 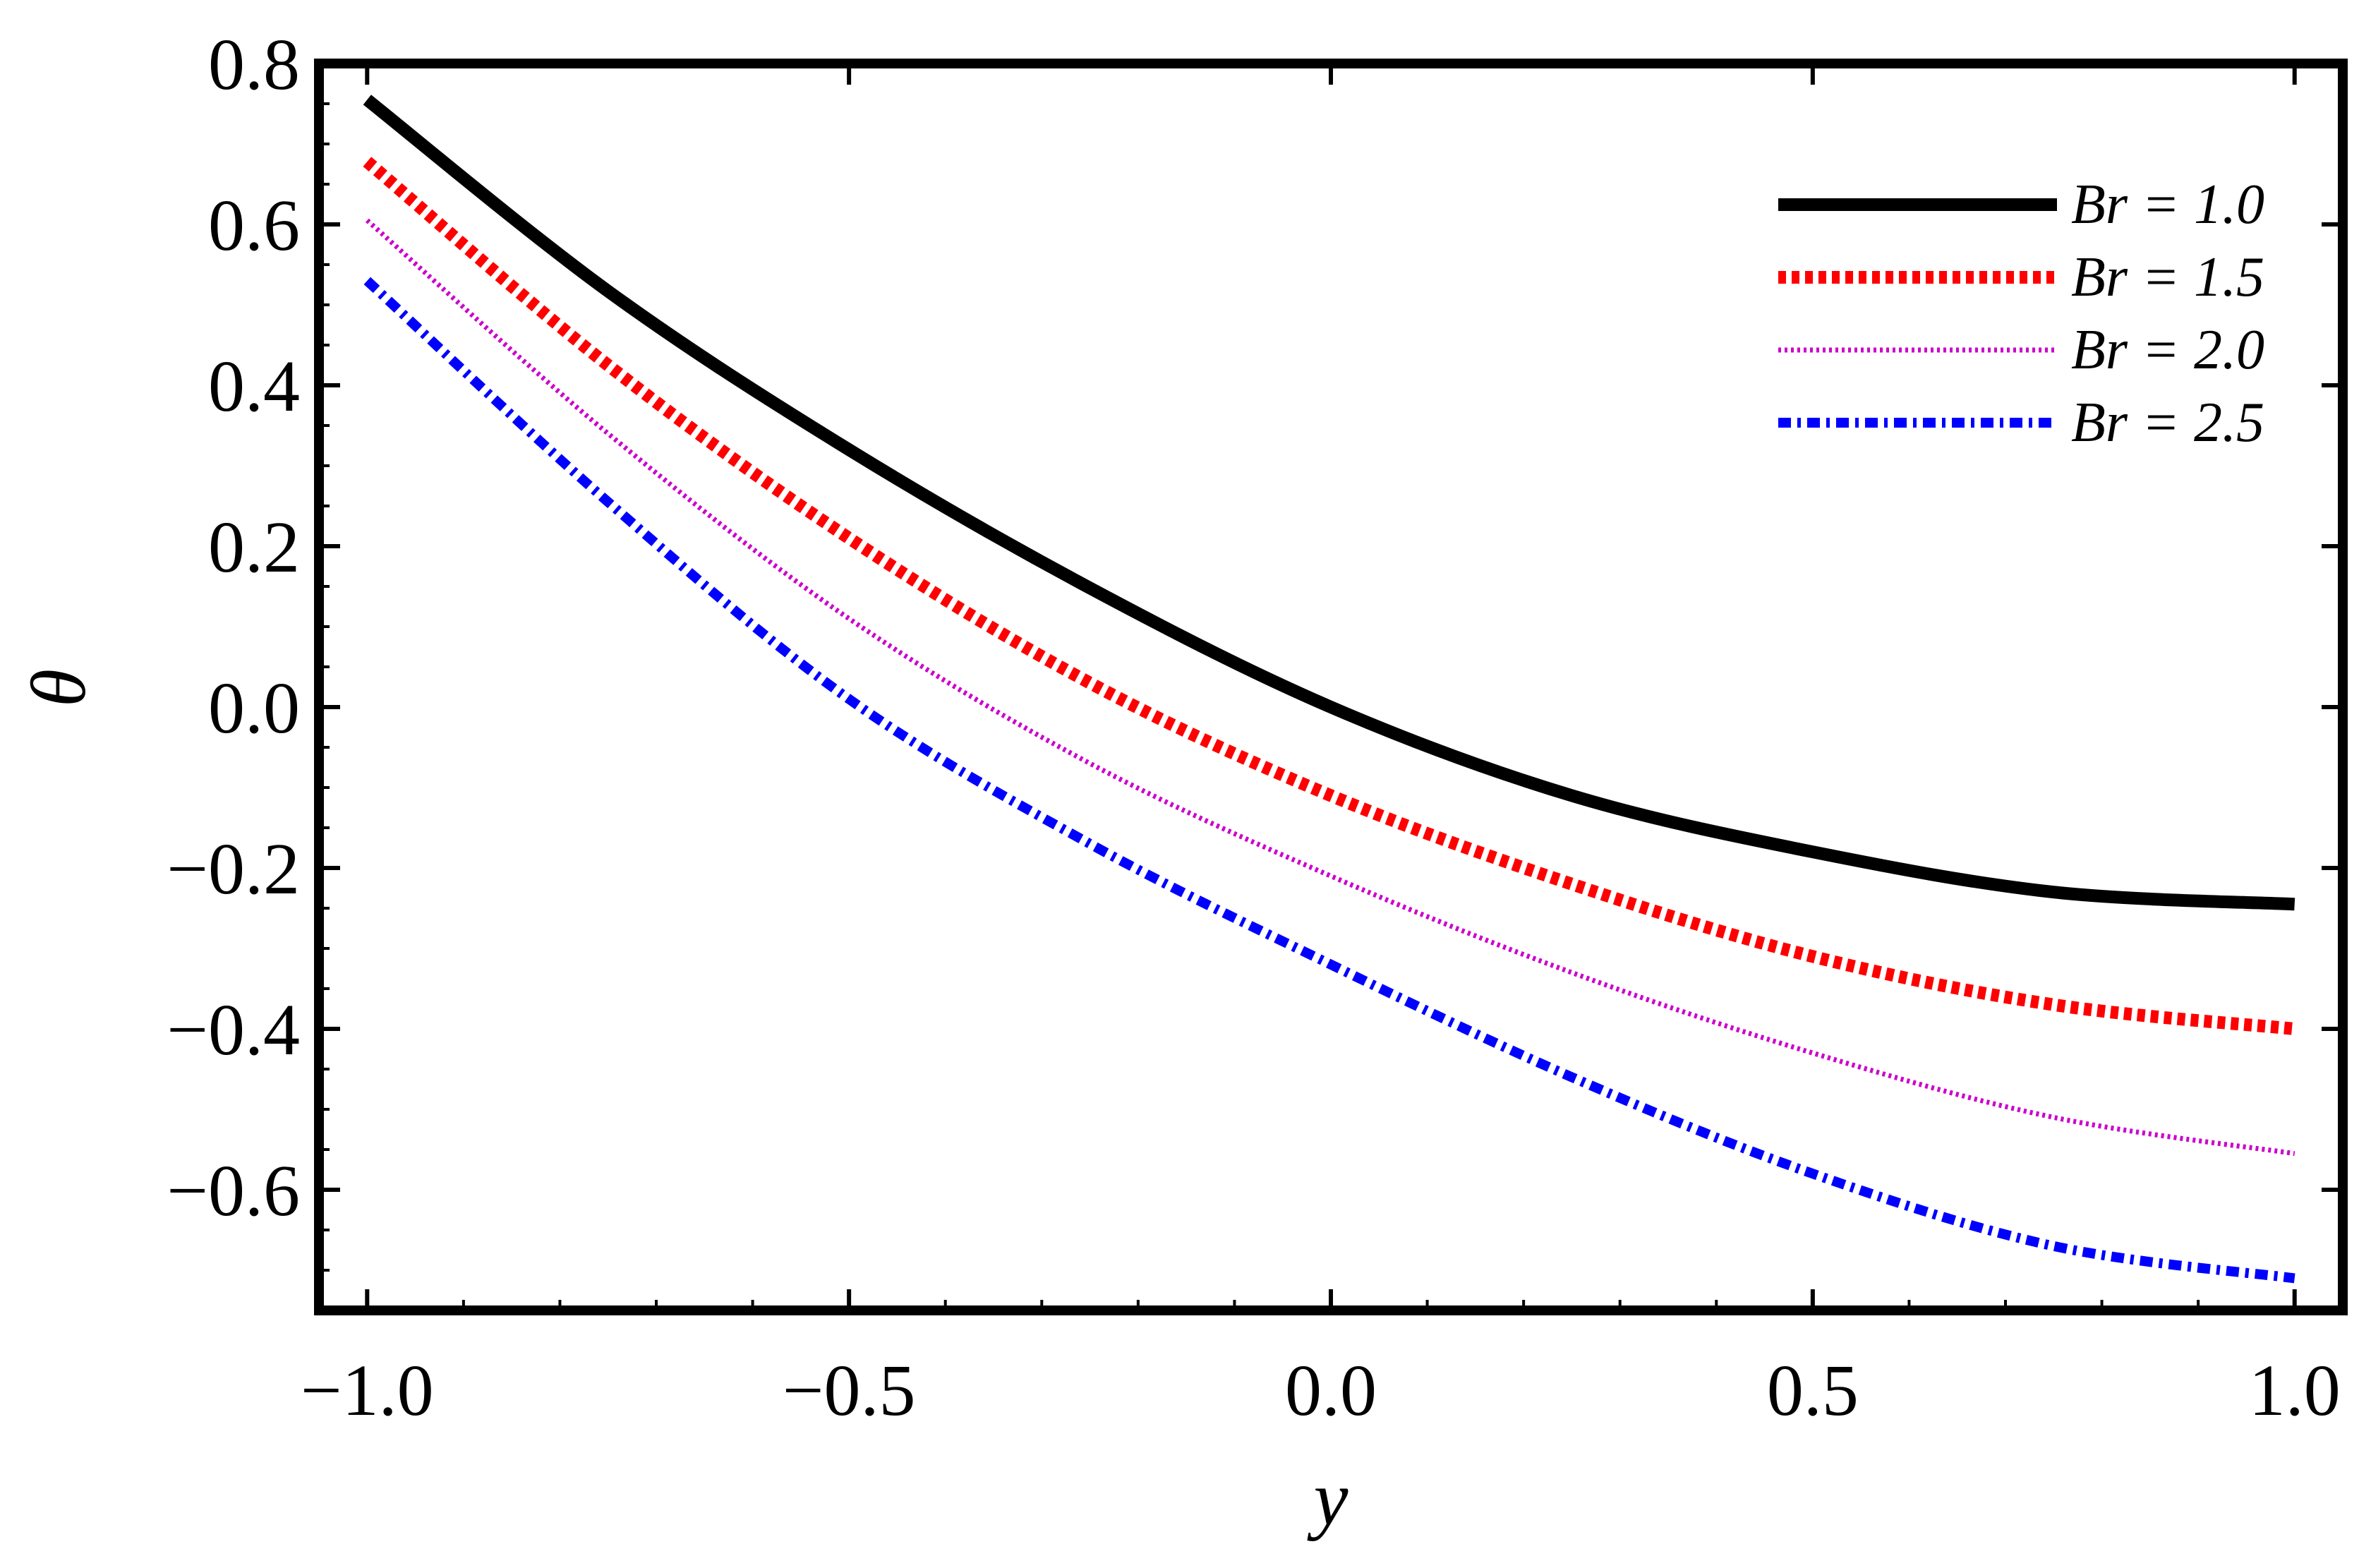 What do you see at coordinates (254, 226) in the screenshot?
I see `y-tick-label: 0.6` at bounding box center [254, 226].